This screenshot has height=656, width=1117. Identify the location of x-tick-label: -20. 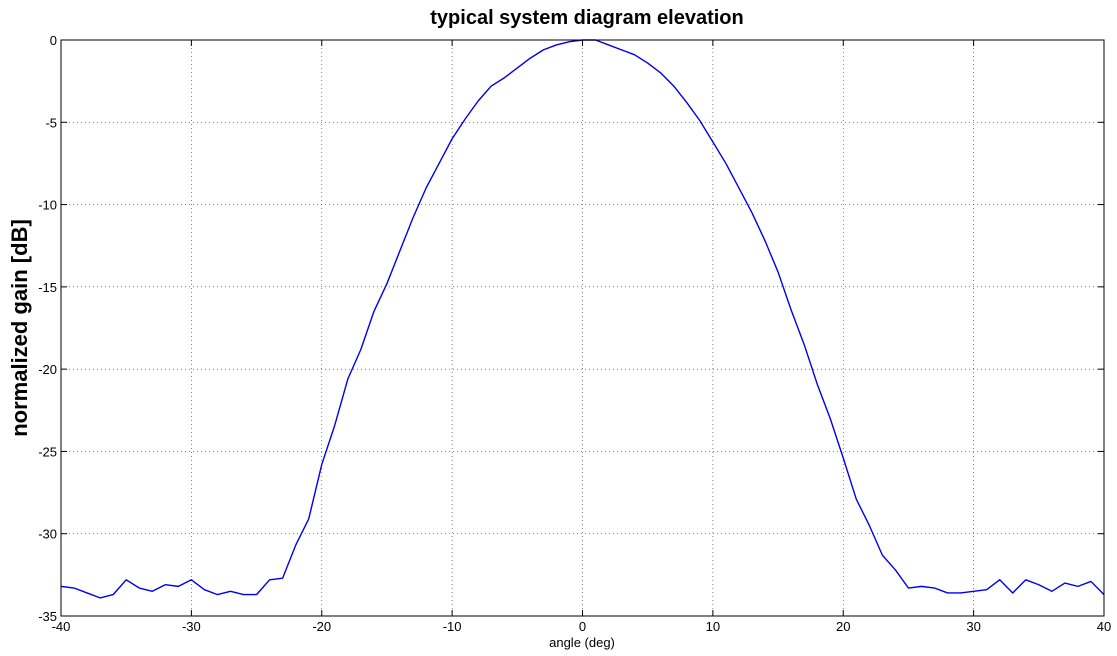
(321, 626).